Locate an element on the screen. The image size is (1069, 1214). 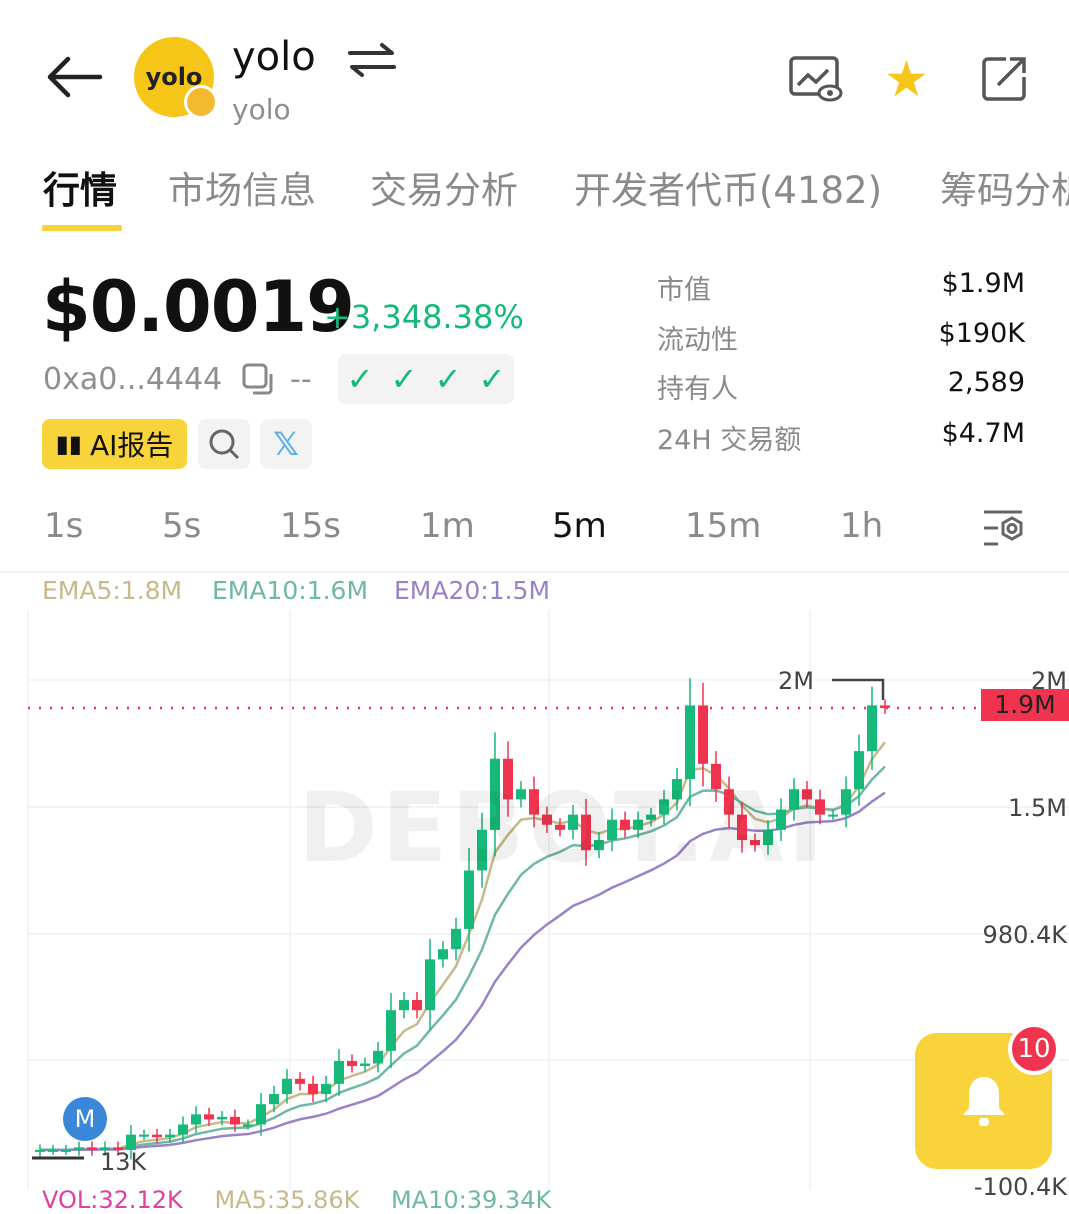
share-icon is located at coordinates (1004, 79).